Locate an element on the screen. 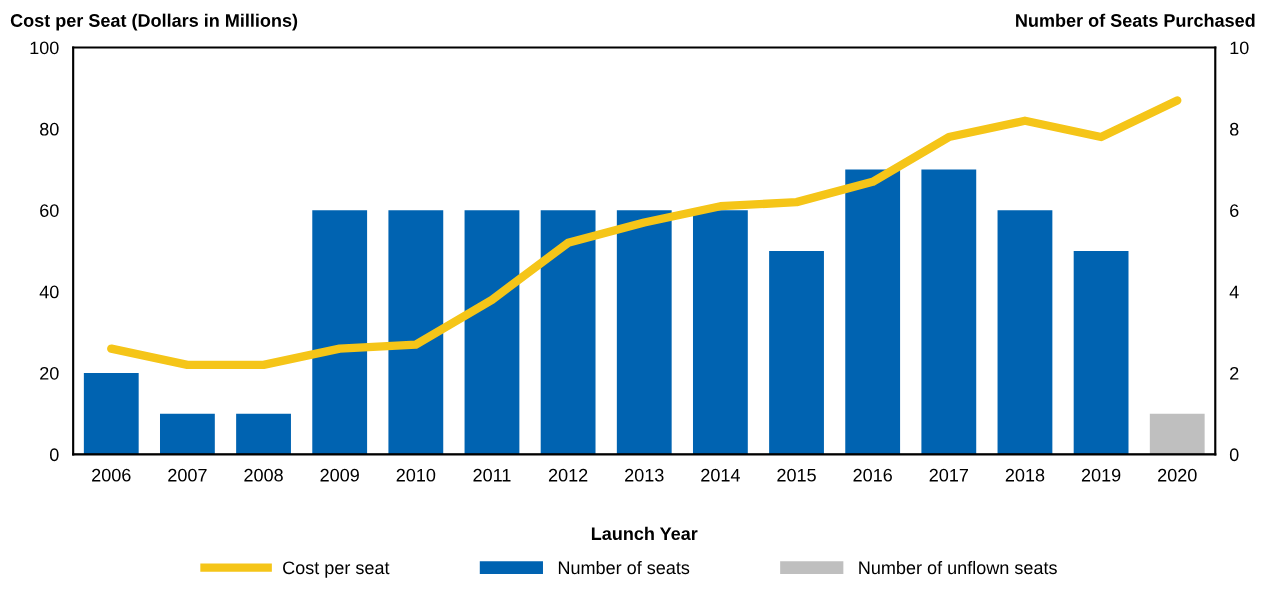 Image resolution: width=1262 pixels, height=594 pixels. x-tick-label: 2013 is located at coordinates (644, 475).